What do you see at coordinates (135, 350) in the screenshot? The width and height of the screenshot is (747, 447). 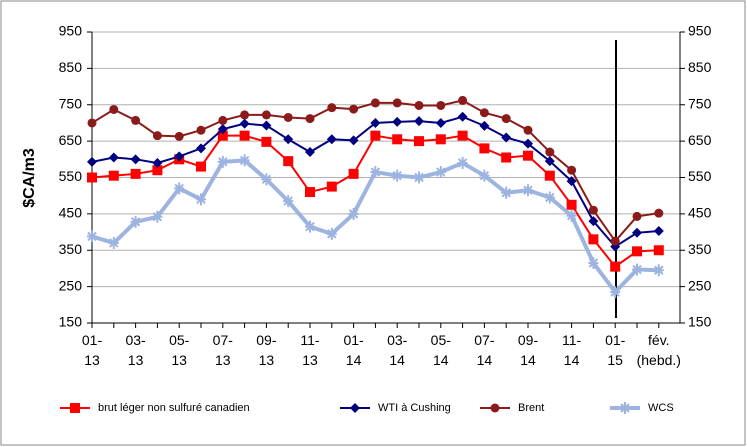 I see `x-tick-label: 03- 13` at bounding box center [135, 350].